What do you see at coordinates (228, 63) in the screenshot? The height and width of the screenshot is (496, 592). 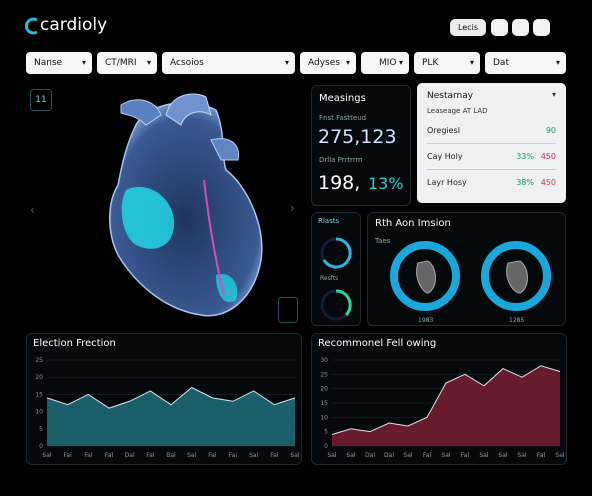 I see `filter: Acsoios` at bounding box center [228, 63].